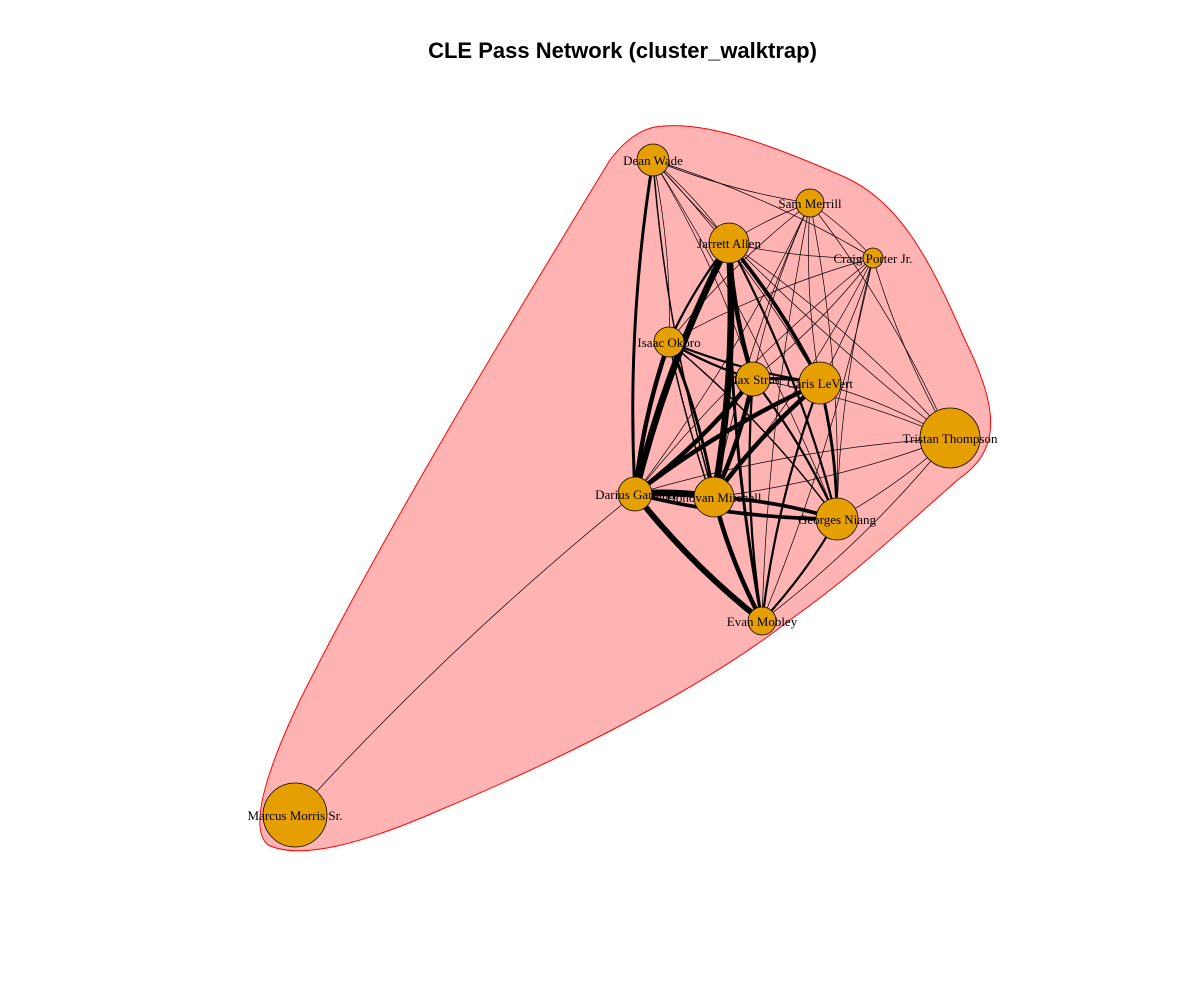  I want to click on node-label-craig_porter_jr: Craig Porter Jr., so click(872, 258).